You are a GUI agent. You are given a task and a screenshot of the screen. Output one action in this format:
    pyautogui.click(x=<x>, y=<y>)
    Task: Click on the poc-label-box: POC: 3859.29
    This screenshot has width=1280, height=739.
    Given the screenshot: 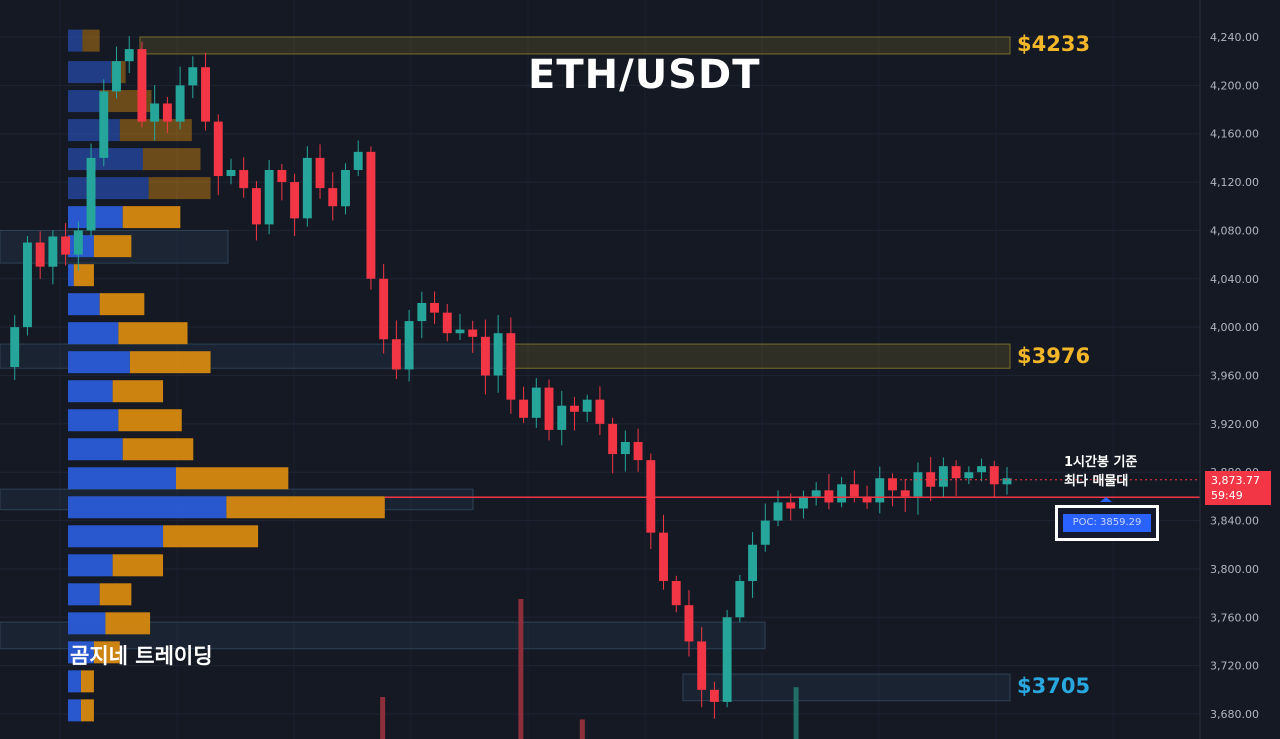 What is the action you would take?
    pyautogui.click(x=1107, y=523)
    